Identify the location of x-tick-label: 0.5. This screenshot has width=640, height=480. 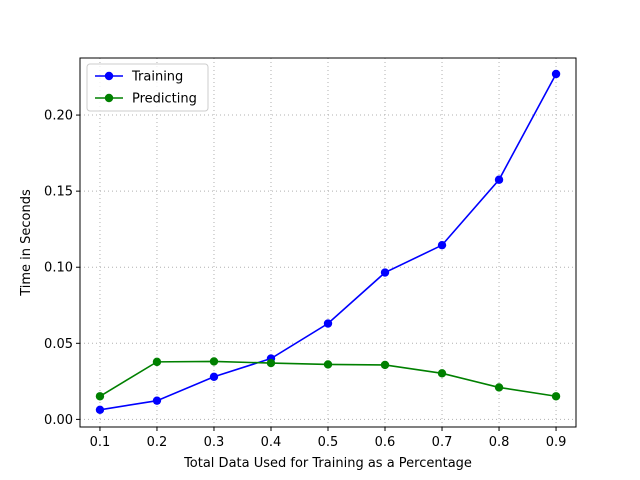
(328, 442).